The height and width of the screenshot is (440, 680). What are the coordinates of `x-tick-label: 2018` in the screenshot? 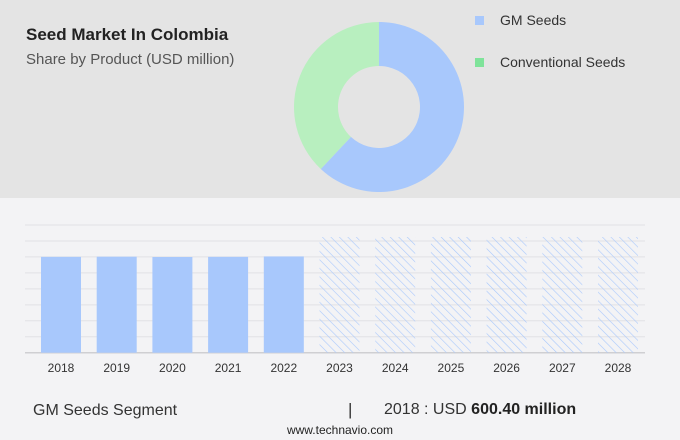 It's located at (61, 368).